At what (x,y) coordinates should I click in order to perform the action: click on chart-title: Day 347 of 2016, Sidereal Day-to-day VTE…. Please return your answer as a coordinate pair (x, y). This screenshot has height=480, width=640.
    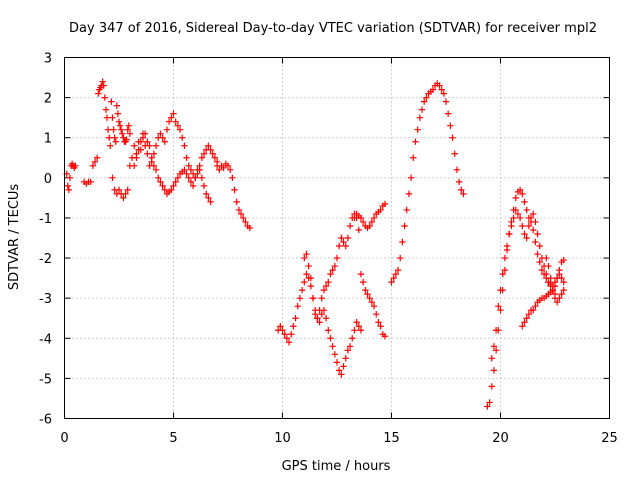
    Looking at the image, I should click on (333, 28).